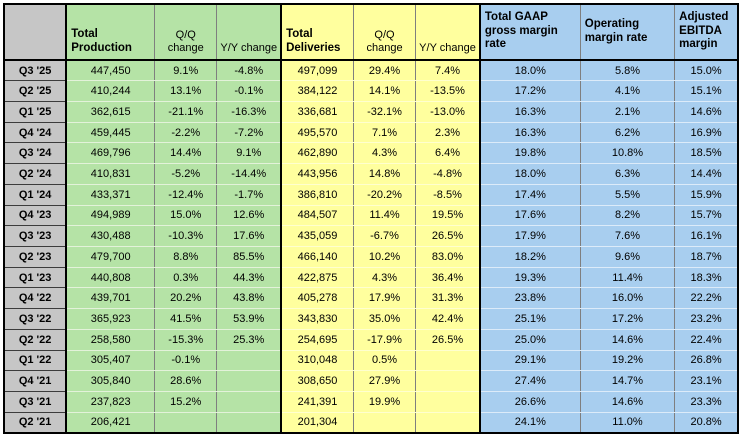 The height and width of the screenshot is (436, 741). I want to click on production-qq-cell: 15.2%, so click(186, 402).